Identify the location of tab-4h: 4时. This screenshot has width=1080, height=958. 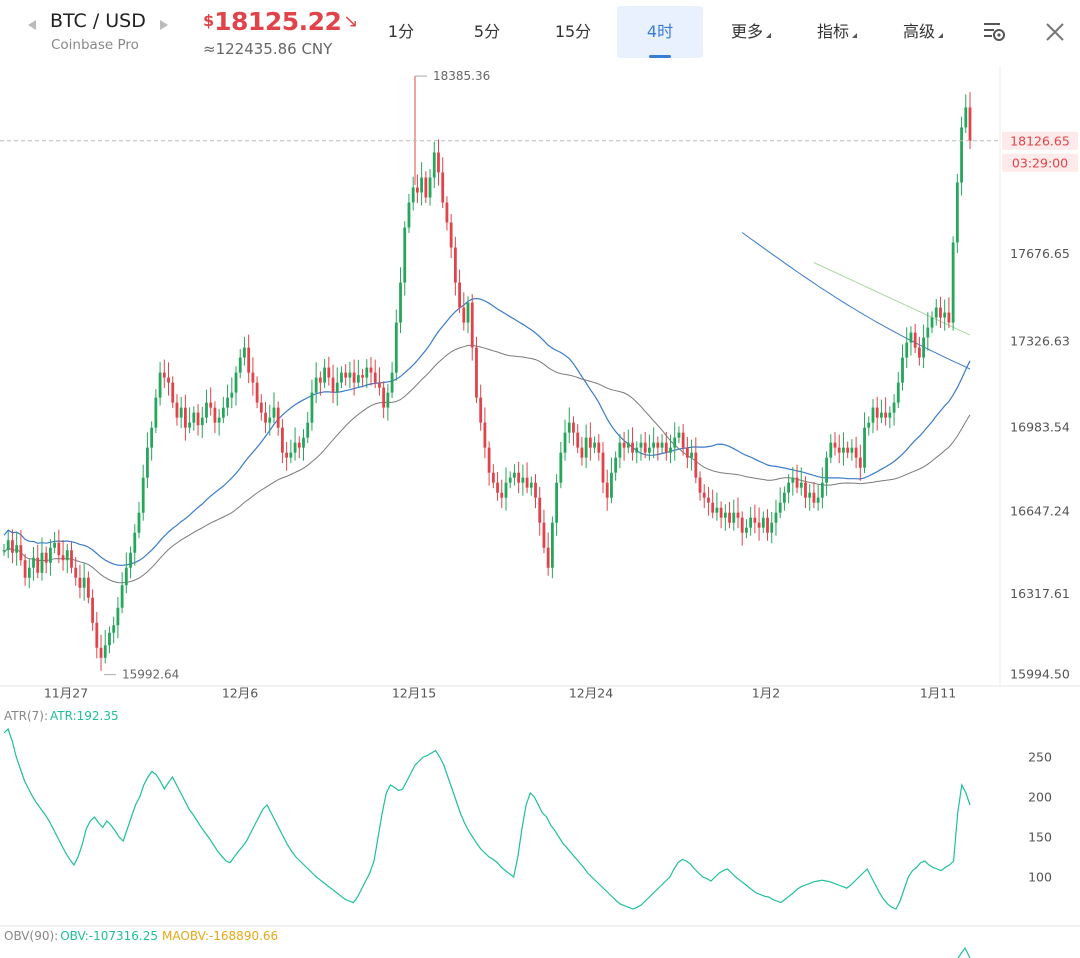
(660, 32).